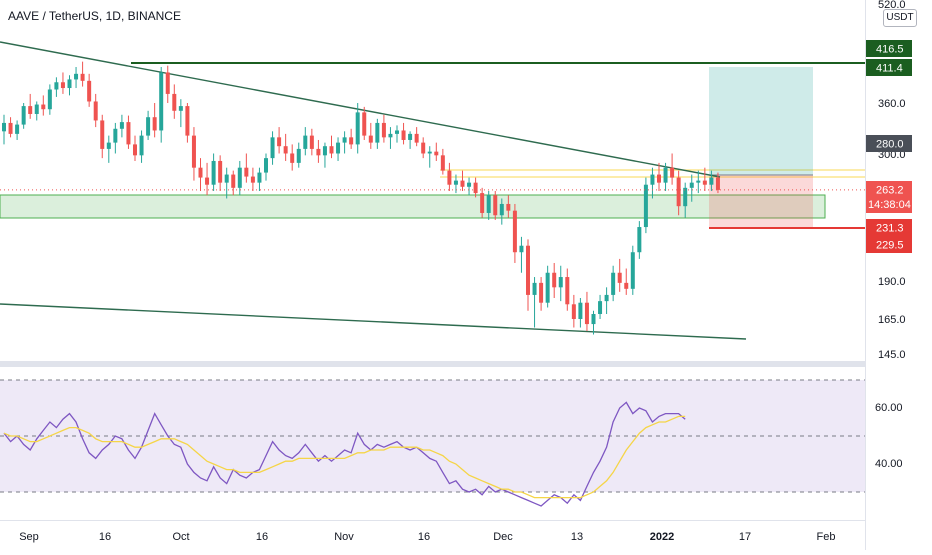  Describe the element at coordinates (373, 321) in the screenshot. I see `channel-support-line` at that location.